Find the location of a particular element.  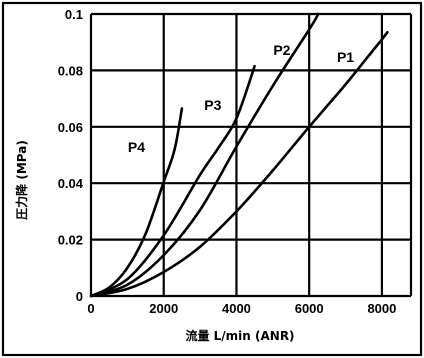

x-tick-label: 8000 is located at coordinates (381, 308).